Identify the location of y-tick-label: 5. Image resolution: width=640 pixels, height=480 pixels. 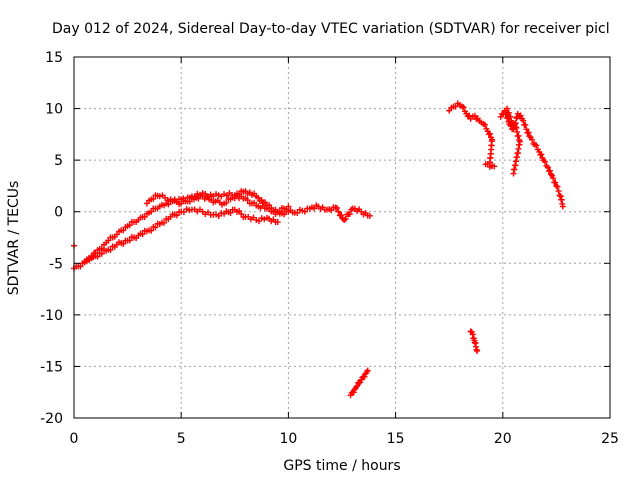
(58, 161).